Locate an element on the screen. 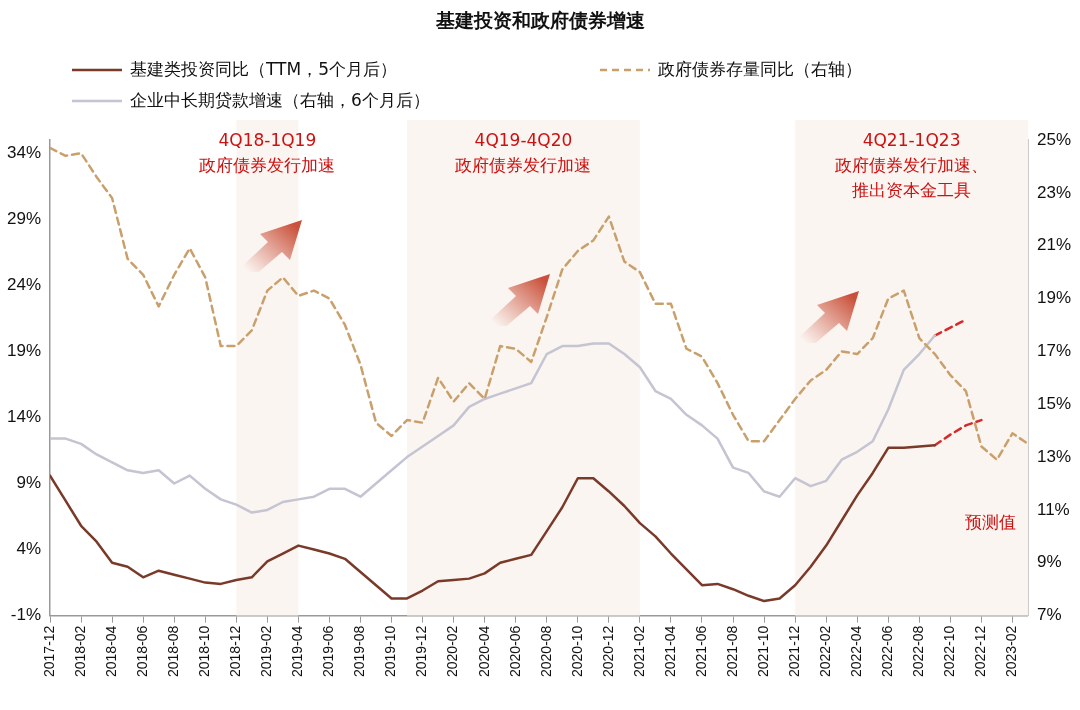 The width and height of the screenshot is (1080, 710). x-tick-label: 2022-04 is located at coordinates (856, 651).